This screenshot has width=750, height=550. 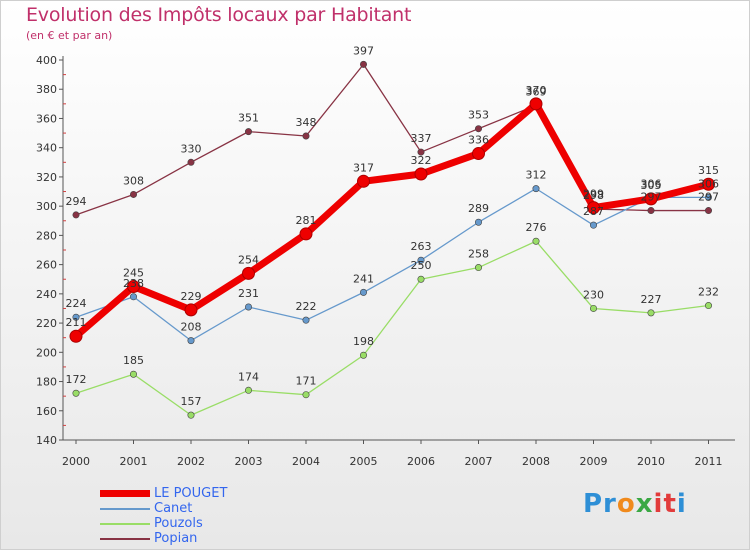 I want to click on data-label-pouzols: 258, so click(x=478, y=254).